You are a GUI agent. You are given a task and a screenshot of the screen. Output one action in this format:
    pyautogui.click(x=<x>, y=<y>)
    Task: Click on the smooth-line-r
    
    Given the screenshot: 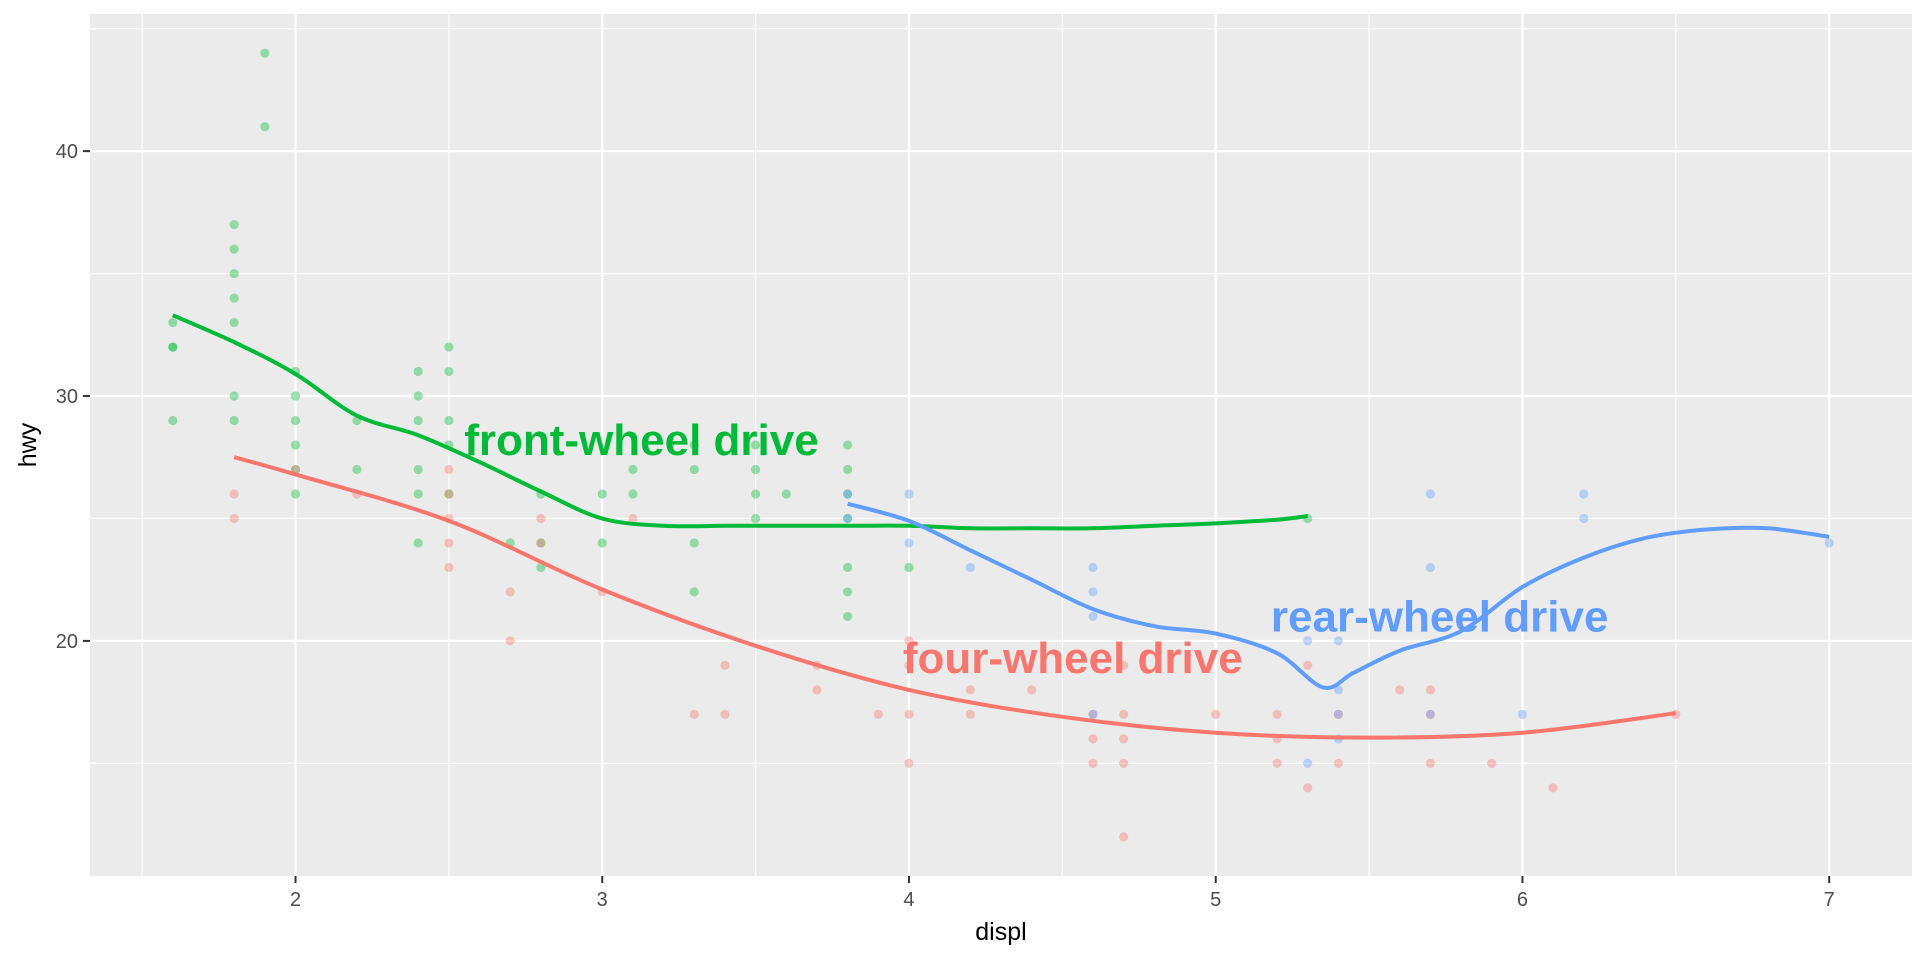 What is the action you would take?
    pyautogui.click(x=1338, y=595)
    